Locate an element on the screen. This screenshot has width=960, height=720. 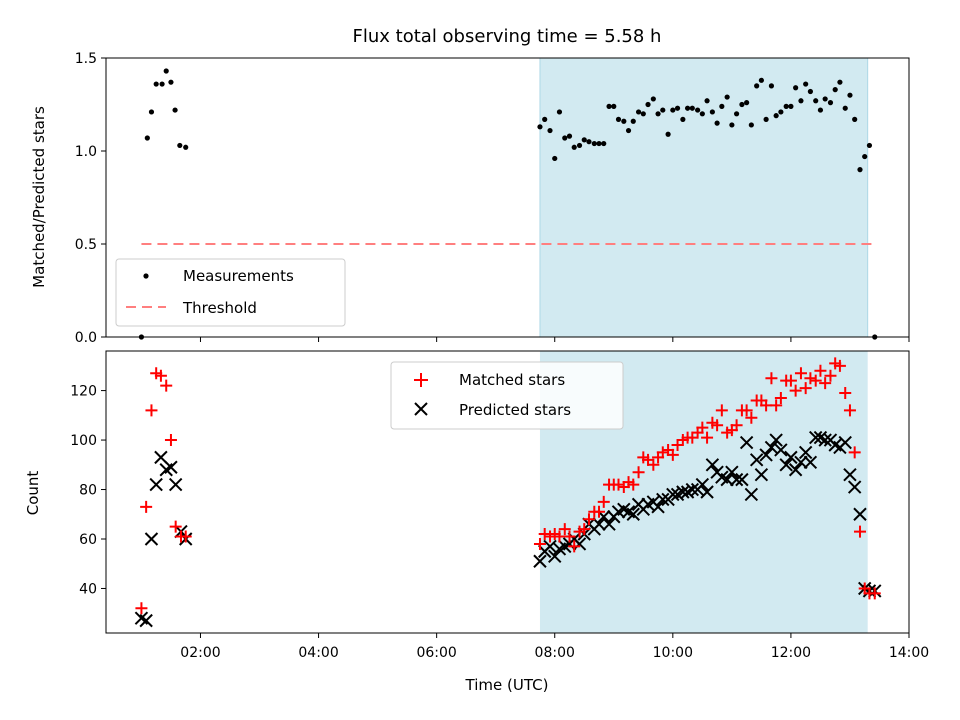
bottom-y-tick-label: 40 is located at coordinates (88, 589).